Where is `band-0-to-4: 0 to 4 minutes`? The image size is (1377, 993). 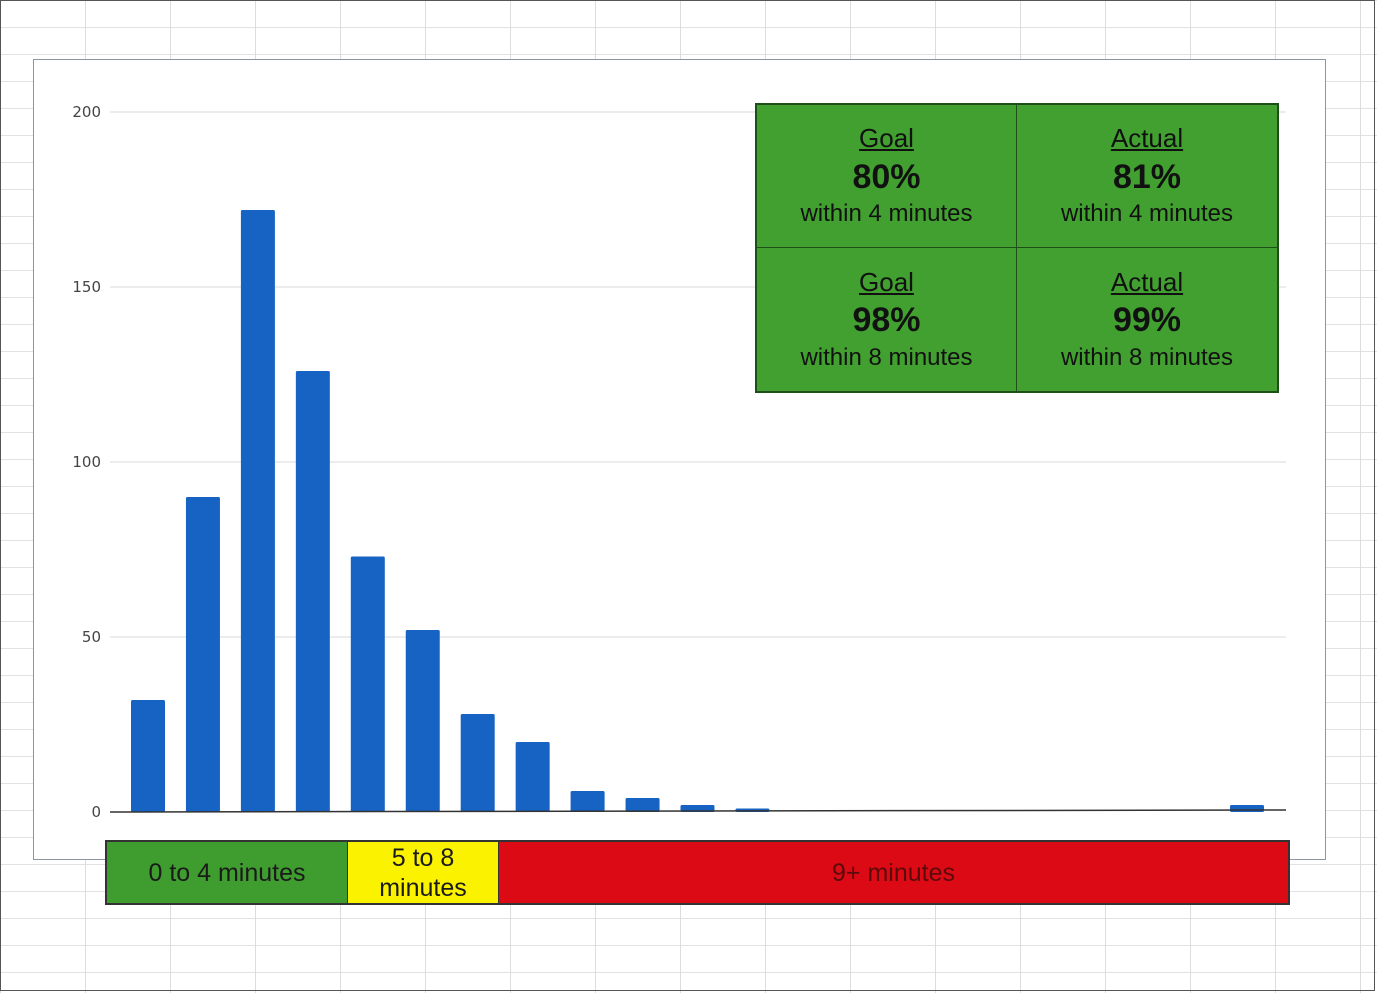
band-0-to-4: 0 to 4 minutes is located at coordinates (227, 872).